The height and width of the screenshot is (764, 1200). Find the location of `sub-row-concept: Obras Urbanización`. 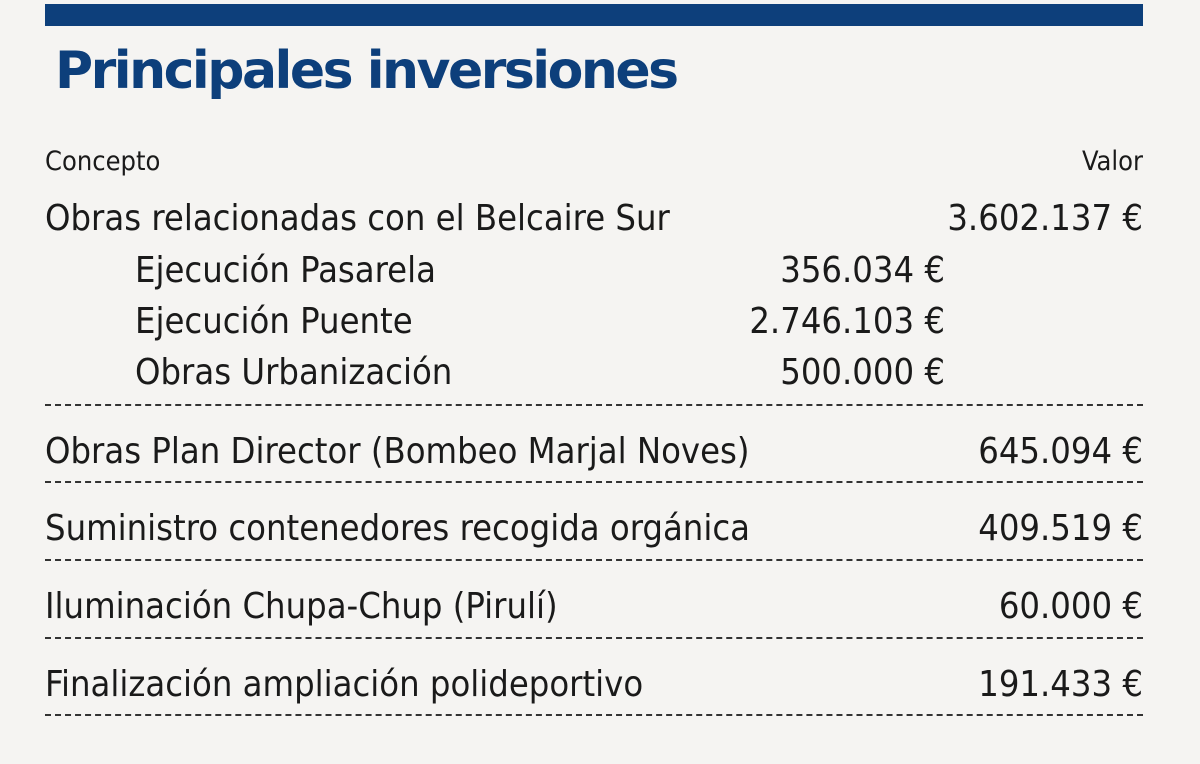

sub-row-concept: Obras Urbanización is located at coordinates (294, 372).